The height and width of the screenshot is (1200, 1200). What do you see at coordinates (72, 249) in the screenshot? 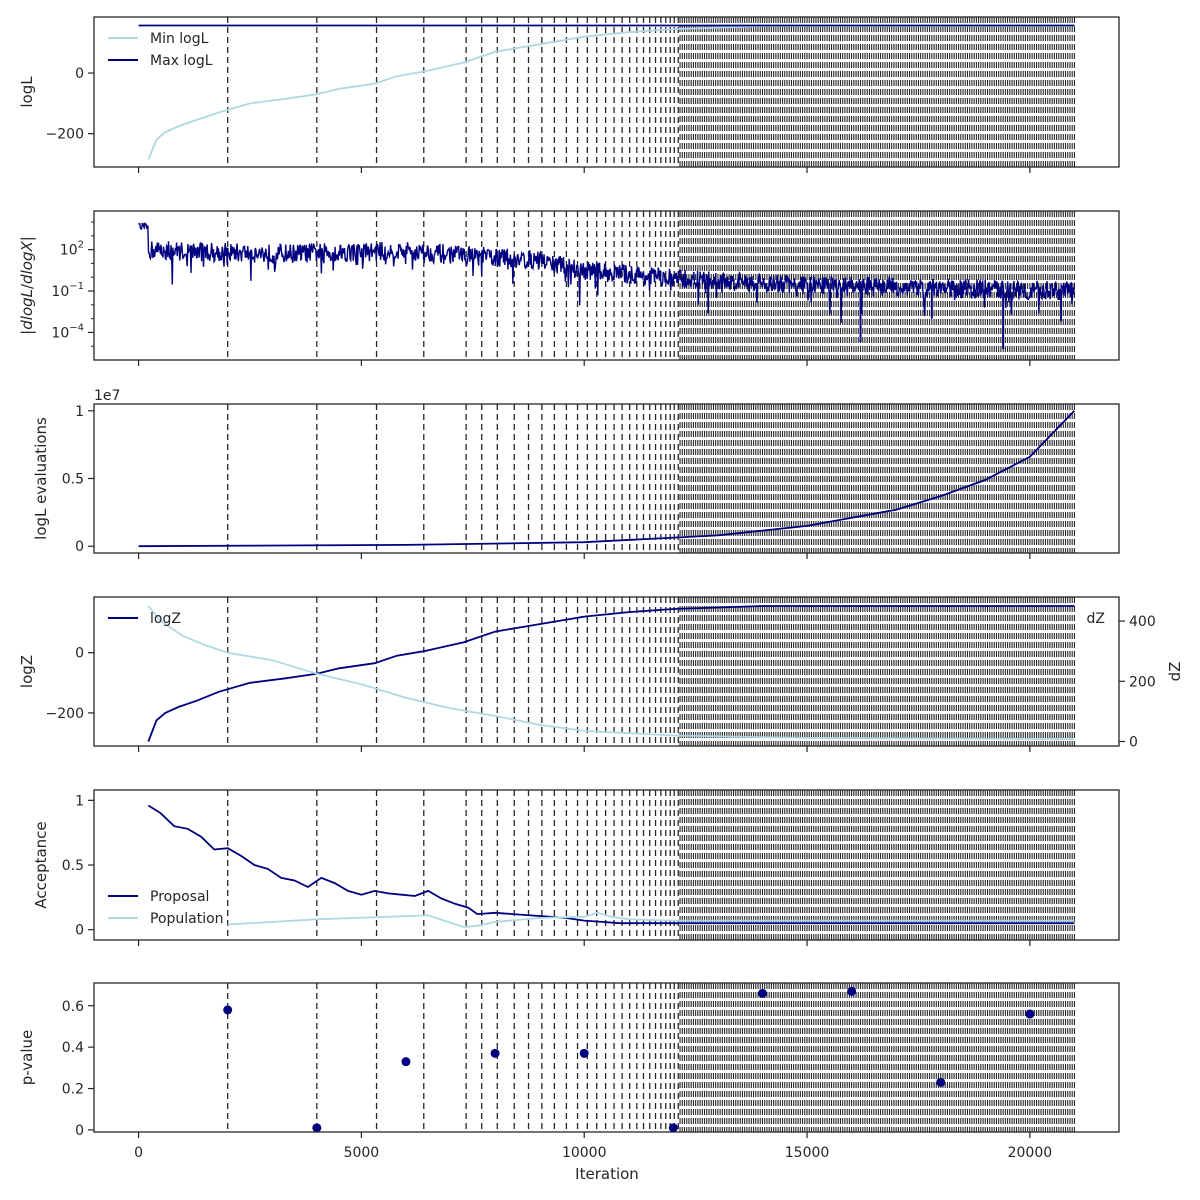
I see `y-tick-label: 10²` at bounding box center [72, 249].